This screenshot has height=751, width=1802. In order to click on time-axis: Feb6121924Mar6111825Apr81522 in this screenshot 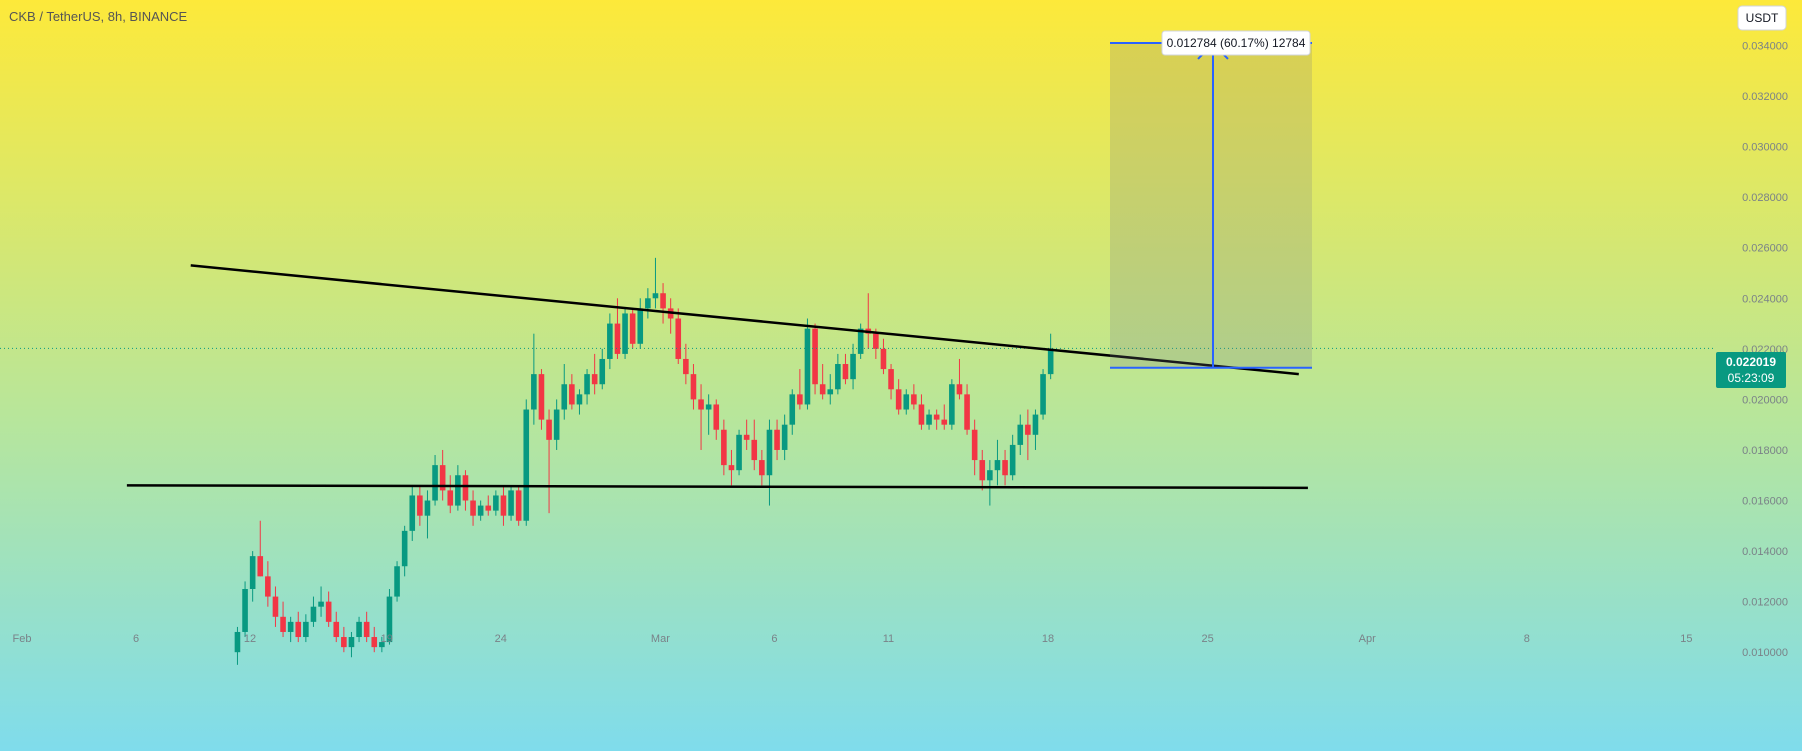, I will do `click(907, 639)`.